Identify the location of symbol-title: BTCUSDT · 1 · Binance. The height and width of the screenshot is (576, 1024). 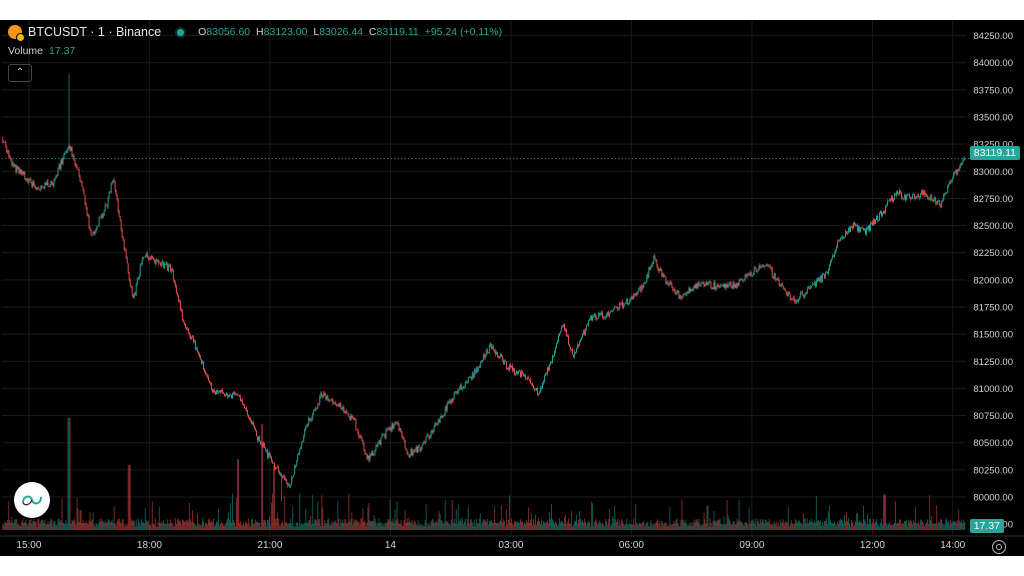
(95, 32).